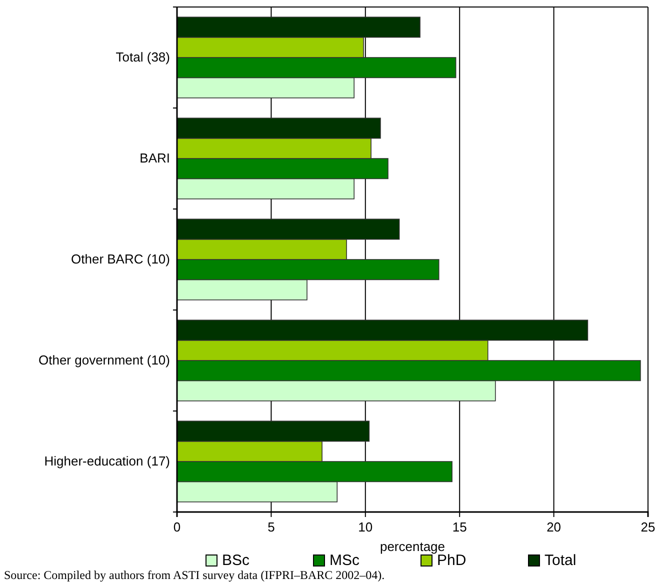  I want to click on y-tick-label: Other government (10), so click(104, 360).